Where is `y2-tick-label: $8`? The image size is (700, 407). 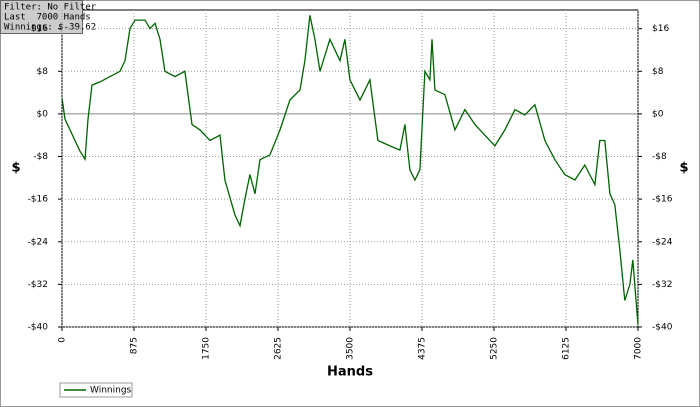
y2-tick-label: $8 is located at coordinates (658, 72).